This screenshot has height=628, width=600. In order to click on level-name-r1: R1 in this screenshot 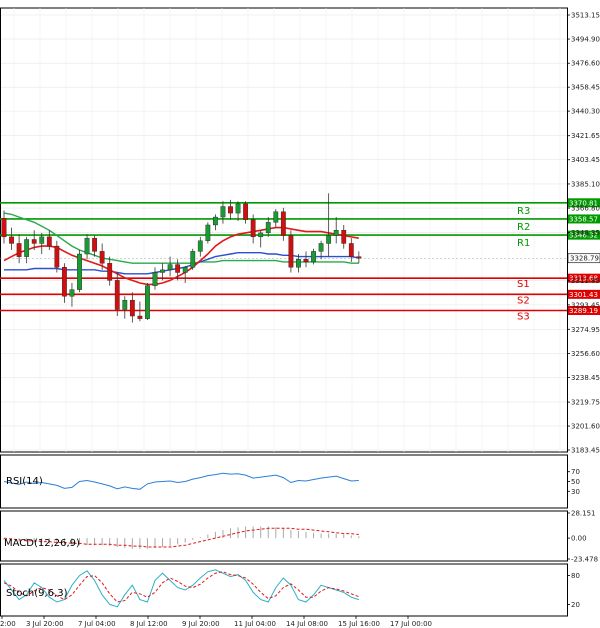, I will do `click(523, 243)`.